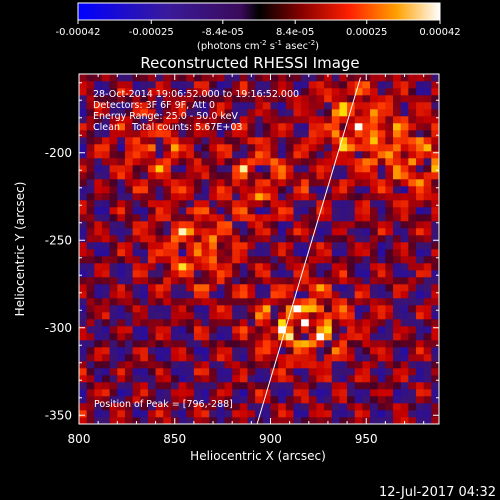 The image size is (500, 500). What do you see at coordinates (223, 32) in the screenshot?
I see `colorbar-tick-label: -8.4e-05` at bounding box center [223, 32].